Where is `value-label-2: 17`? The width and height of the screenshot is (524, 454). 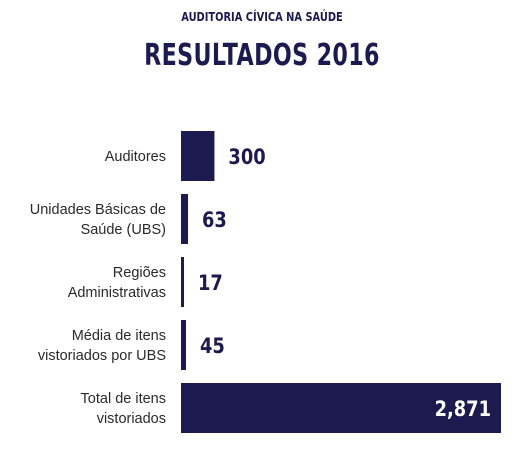
value-label-2: 17 is located at coordinates (210, 283).